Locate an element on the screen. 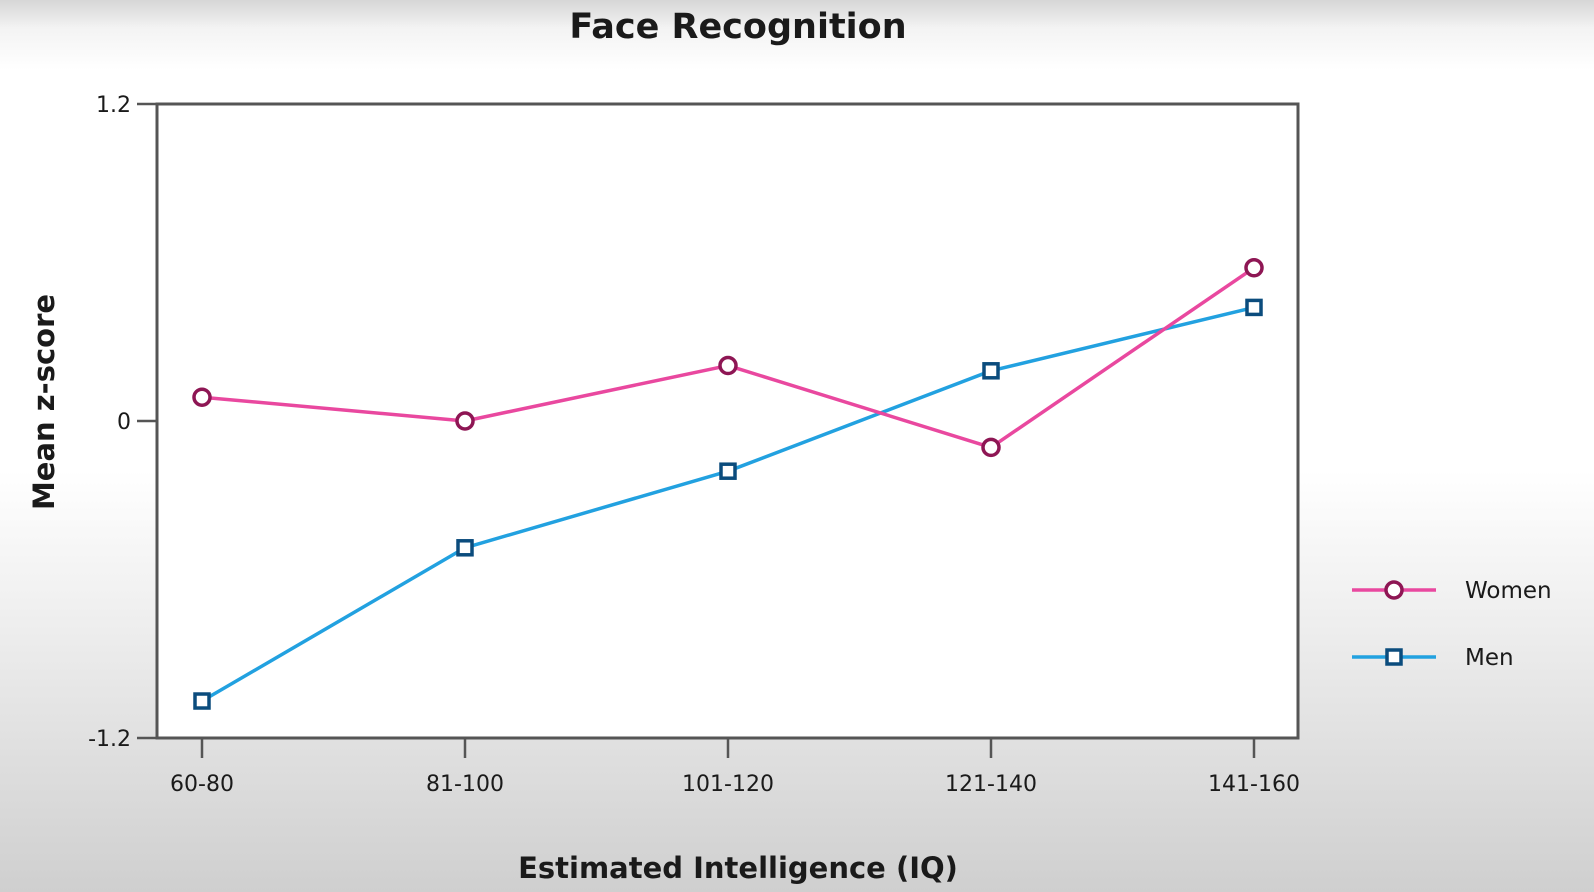 Image resolution: width=1594 pixels, height=892 pixels. y-tick-label: 1.2 is located at coordinates (113, 105).